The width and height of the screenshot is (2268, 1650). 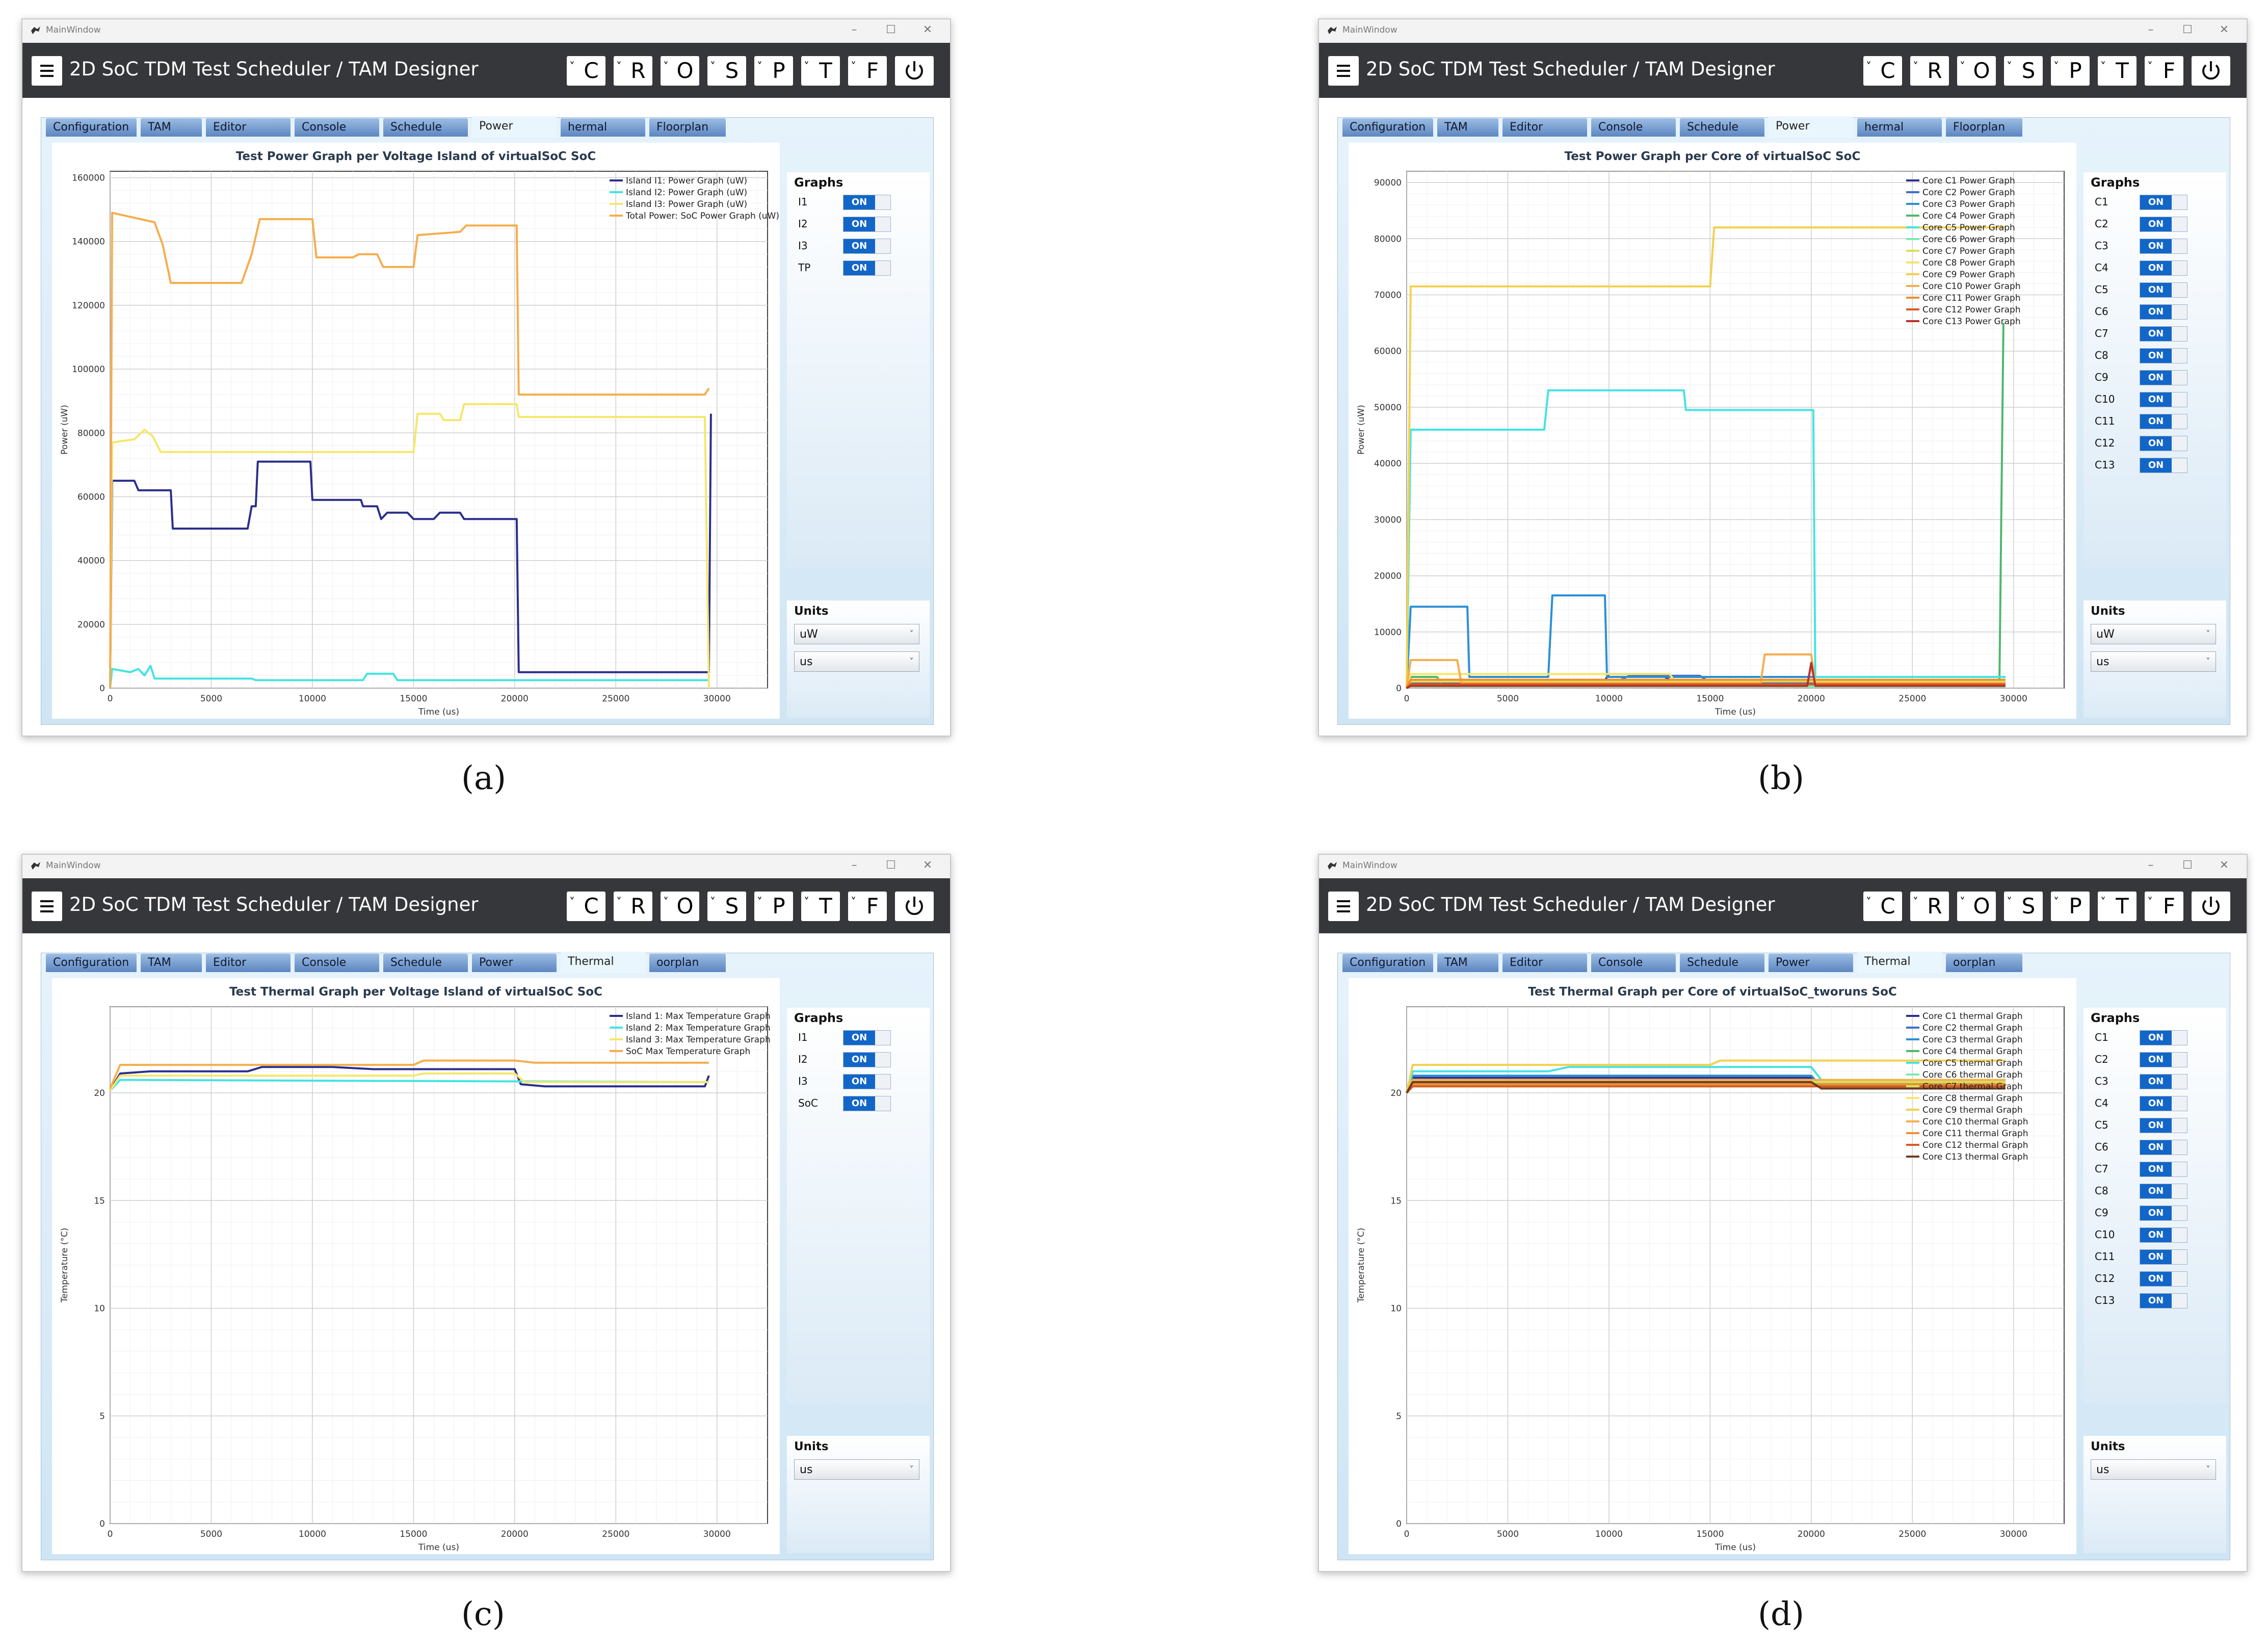 What do you see at coordinates (680, 71) in the screenshot?
I see `toolbar-button-o: ˅ O` at bounding box center [680, 71].